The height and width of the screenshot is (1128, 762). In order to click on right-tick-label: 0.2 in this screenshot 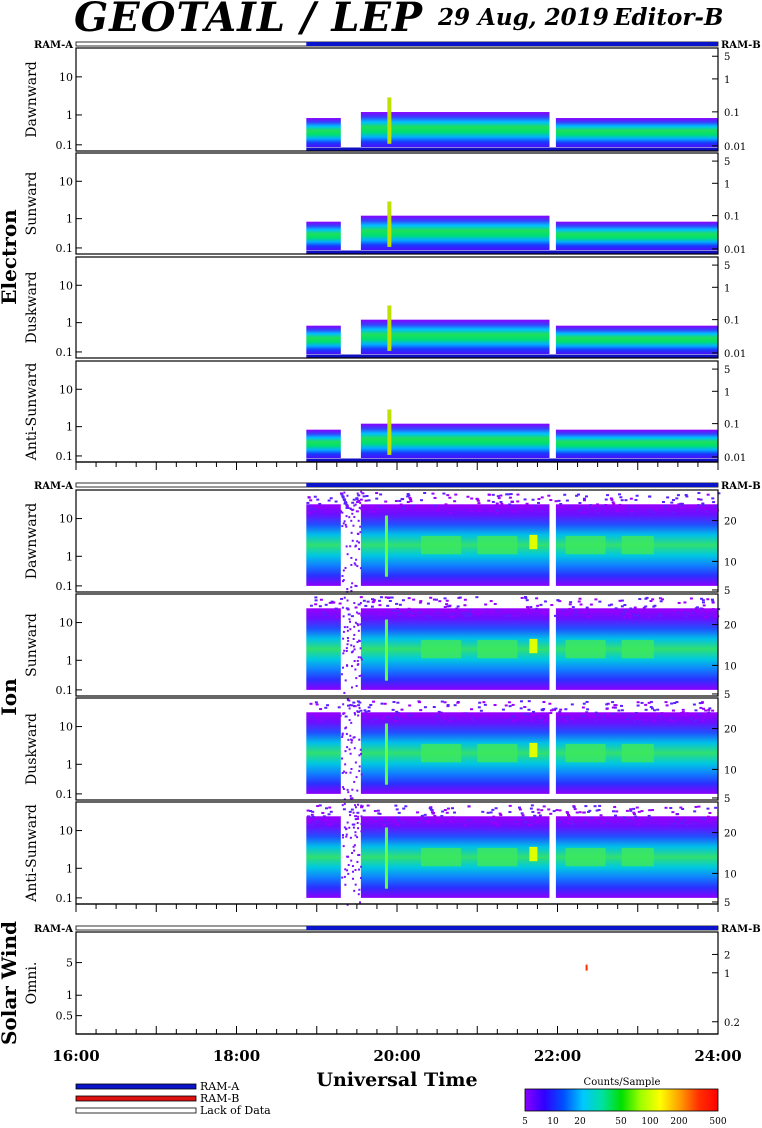, I will do `click(732, 1023)`.